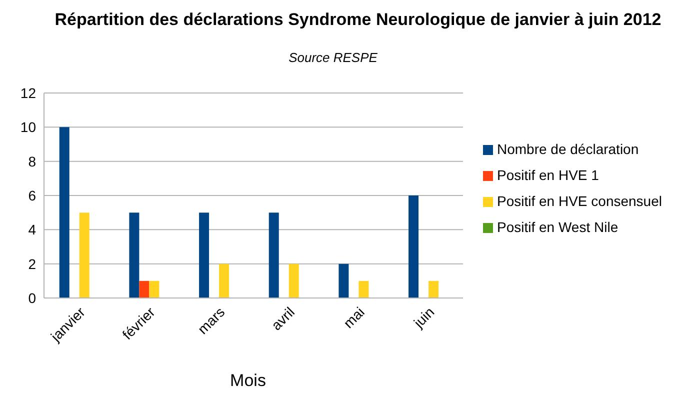  What do you see at coordinates (424, 318) in the screenshot?
I see `x-tick-label: juin` at bounding box center [424, 318].